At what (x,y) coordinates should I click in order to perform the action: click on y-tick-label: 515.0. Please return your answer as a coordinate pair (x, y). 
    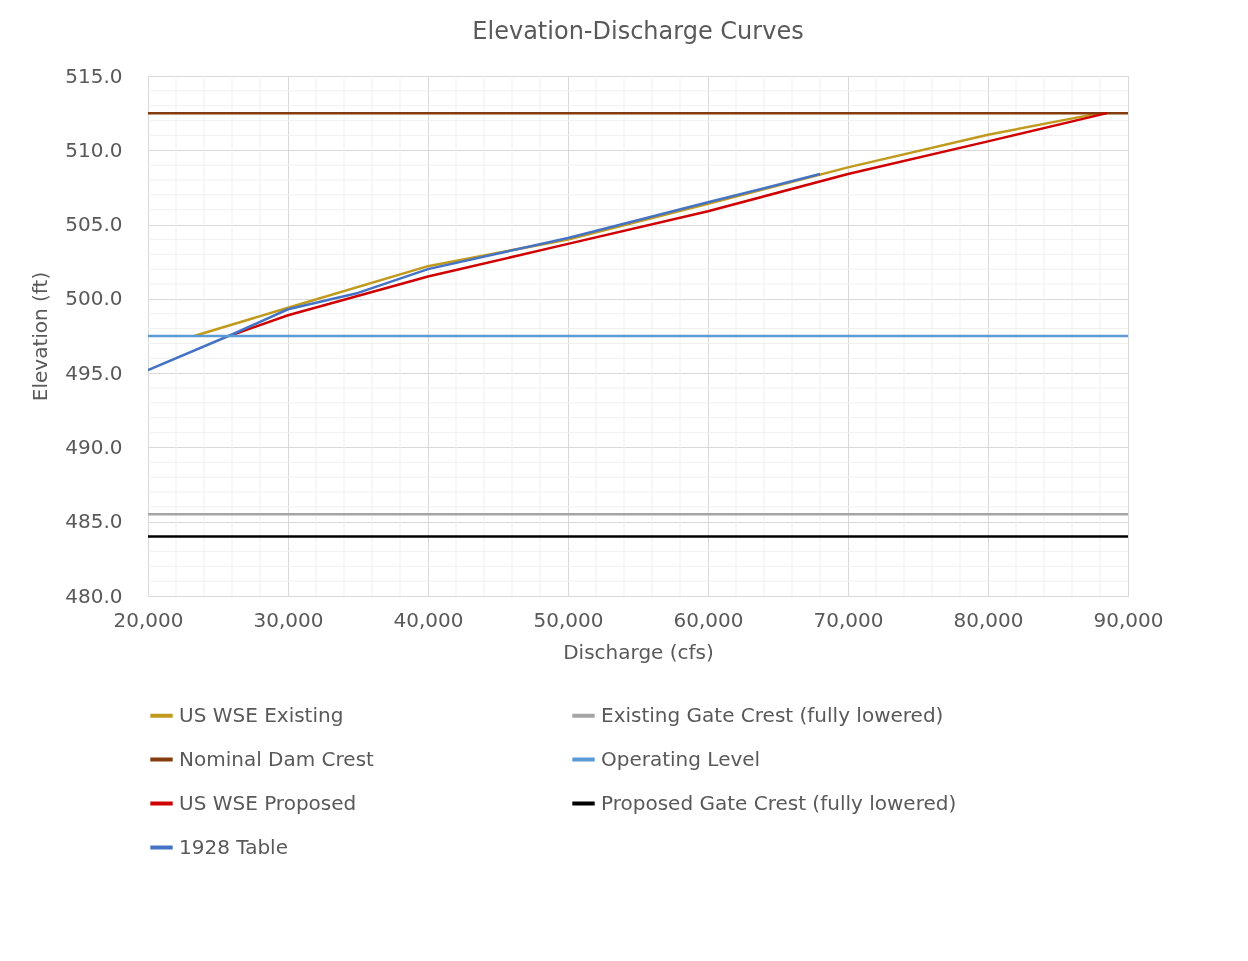
    Looking at the image, I should click on (94, 75).